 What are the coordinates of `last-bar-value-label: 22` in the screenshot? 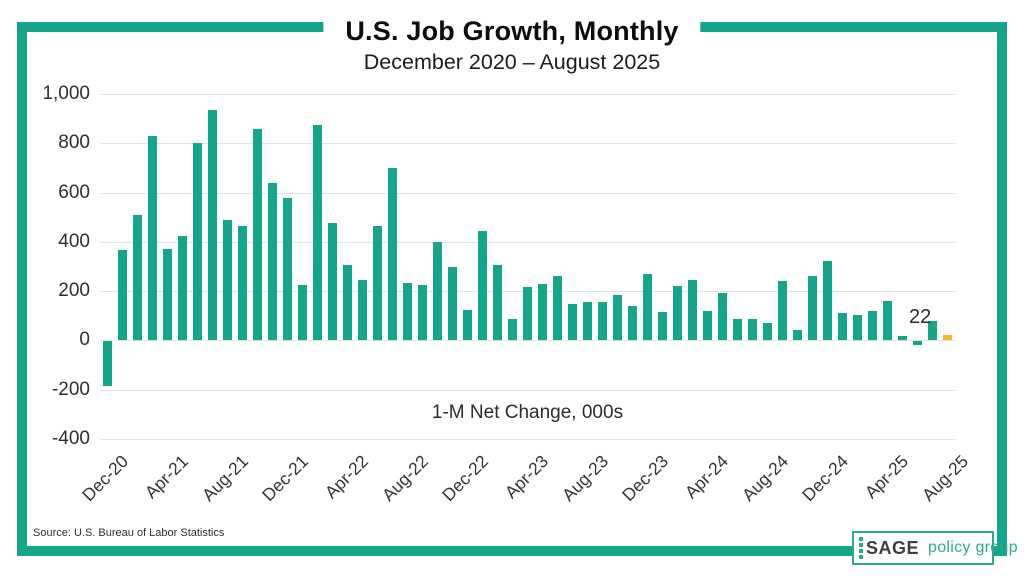 It's located at (920, 317).